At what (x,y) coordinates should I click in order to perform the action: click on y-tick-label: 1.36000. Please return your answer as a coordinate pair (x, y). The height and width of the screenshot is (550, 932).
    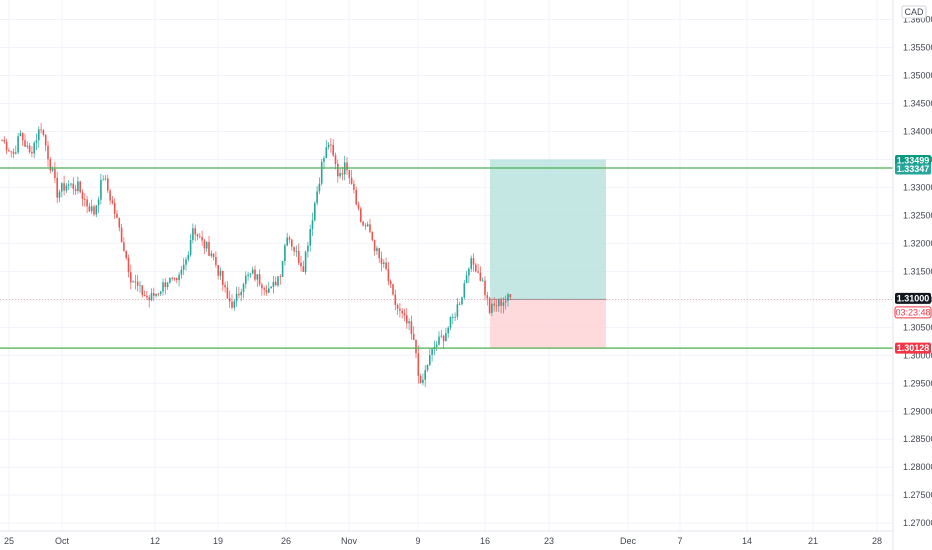
    Looking at the image, I should click on (917, 20).